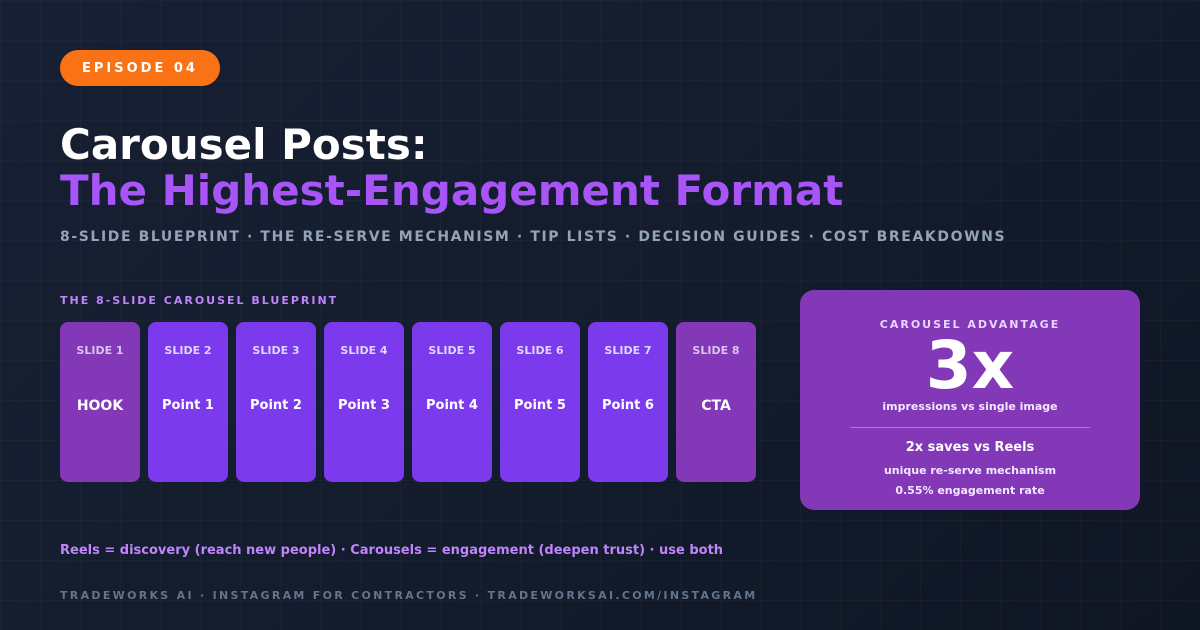 The height and width of the screenshot is (630, 1200). What do you see at coordinates (970, 427) in the screenshot?
I see `advantage-divider` at bounding box center [970, 427].